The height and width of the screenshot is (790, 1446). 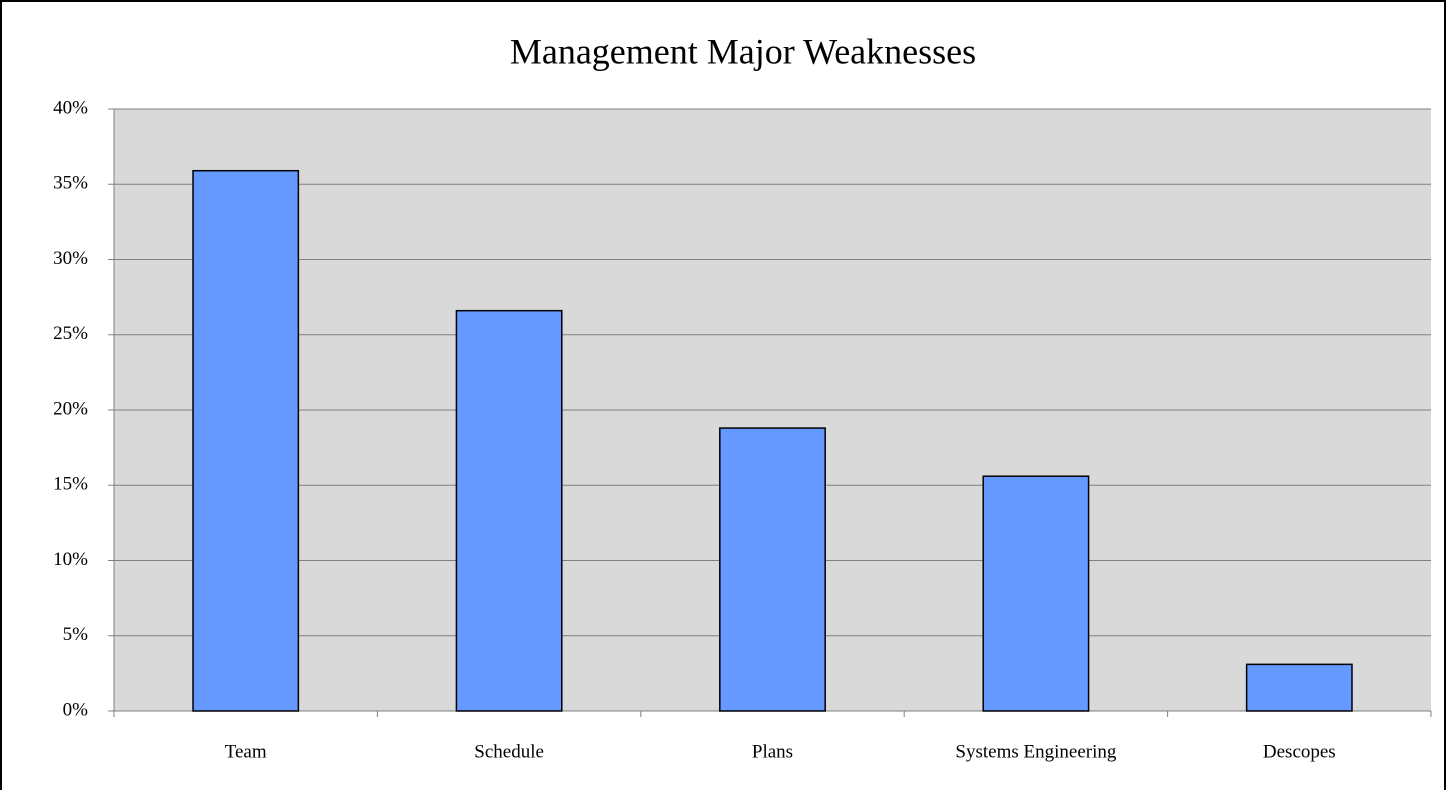 What do you see at coordinates (246, 751) in the screenshot?
I see `x-tick-label: Team` at bounding box center [246, 751].